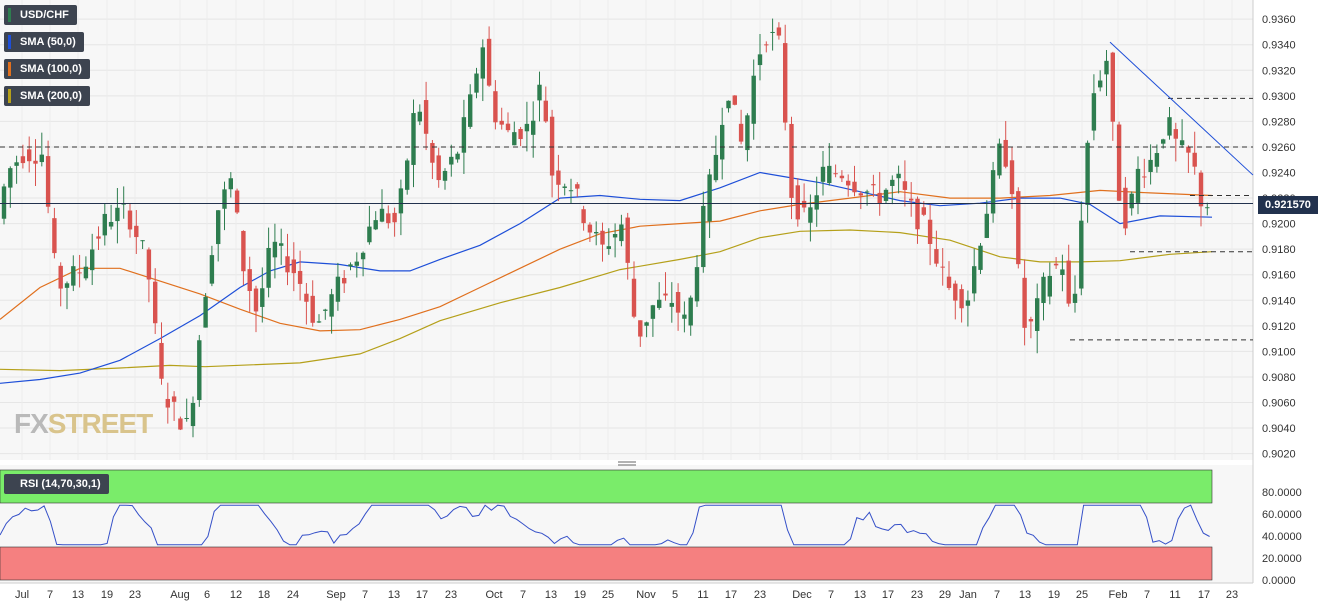  What do you see at coordinates (9, 96) in the screenshot?
I see `sma200-swatch` at bounding box center [9, 96].